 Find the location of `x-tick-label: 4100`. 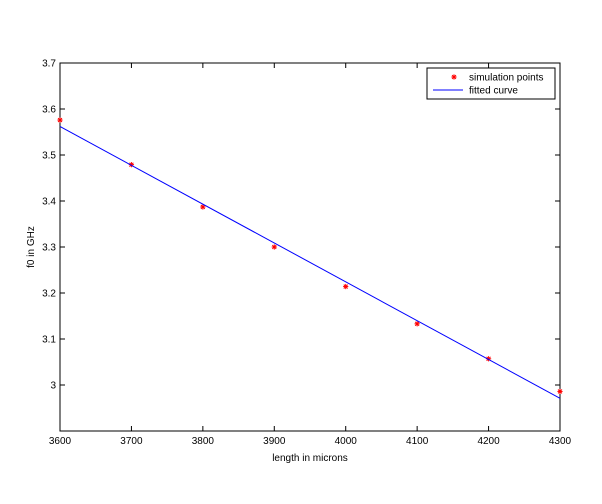

x-tick-label: 4100 is located at coordinates (417, 441).